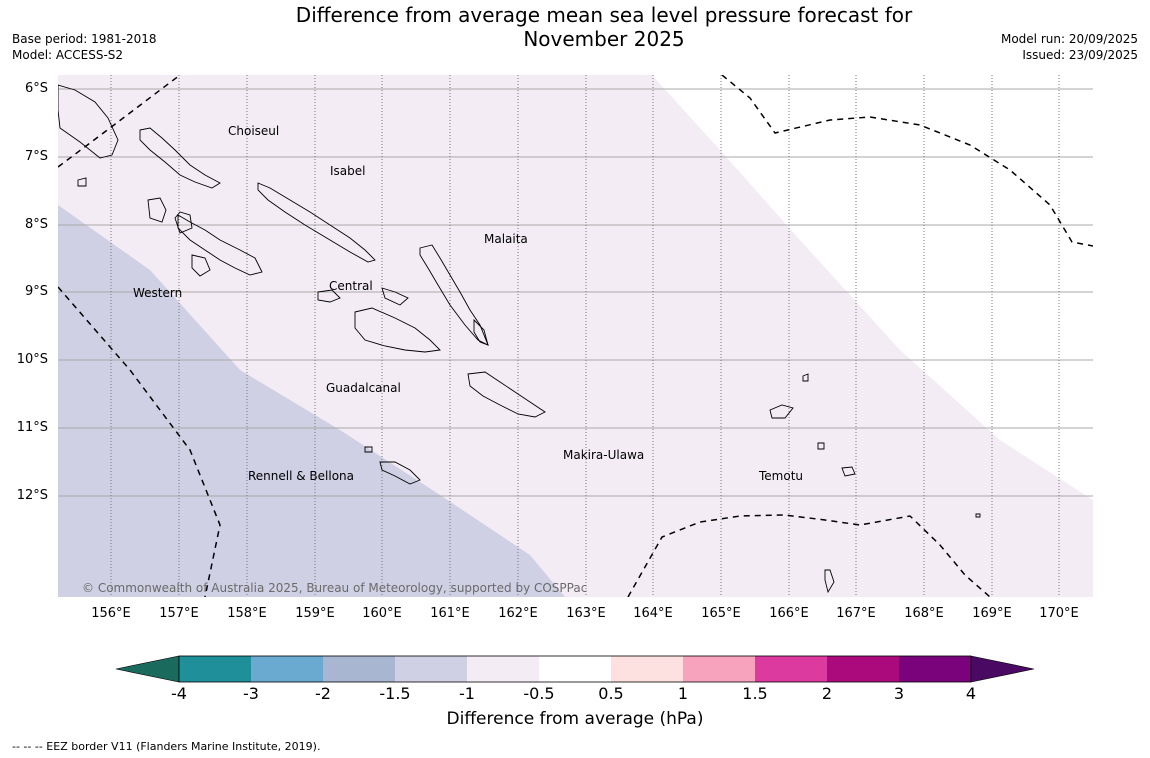 The height and width of the screenshot is (758, 1150). What do you see at coordinates (611, 693) in the screenshot?
I see `colorbar-tick-label: 0.5` at bounding box center [611, 693].